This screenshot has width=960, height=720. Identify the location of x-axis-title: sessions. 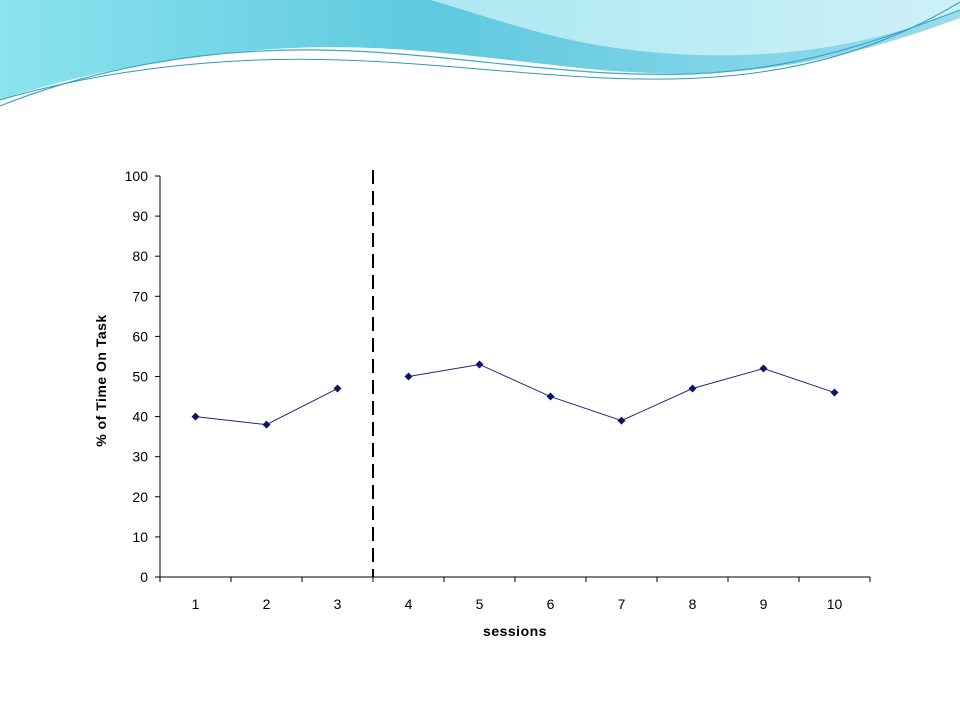
(515, 631).